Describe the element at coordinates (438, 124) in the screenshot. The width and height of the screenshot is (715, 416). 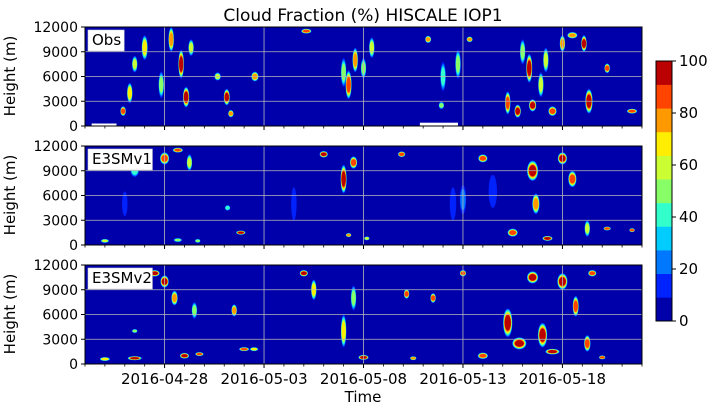
I see `missing-data-span` at that location.